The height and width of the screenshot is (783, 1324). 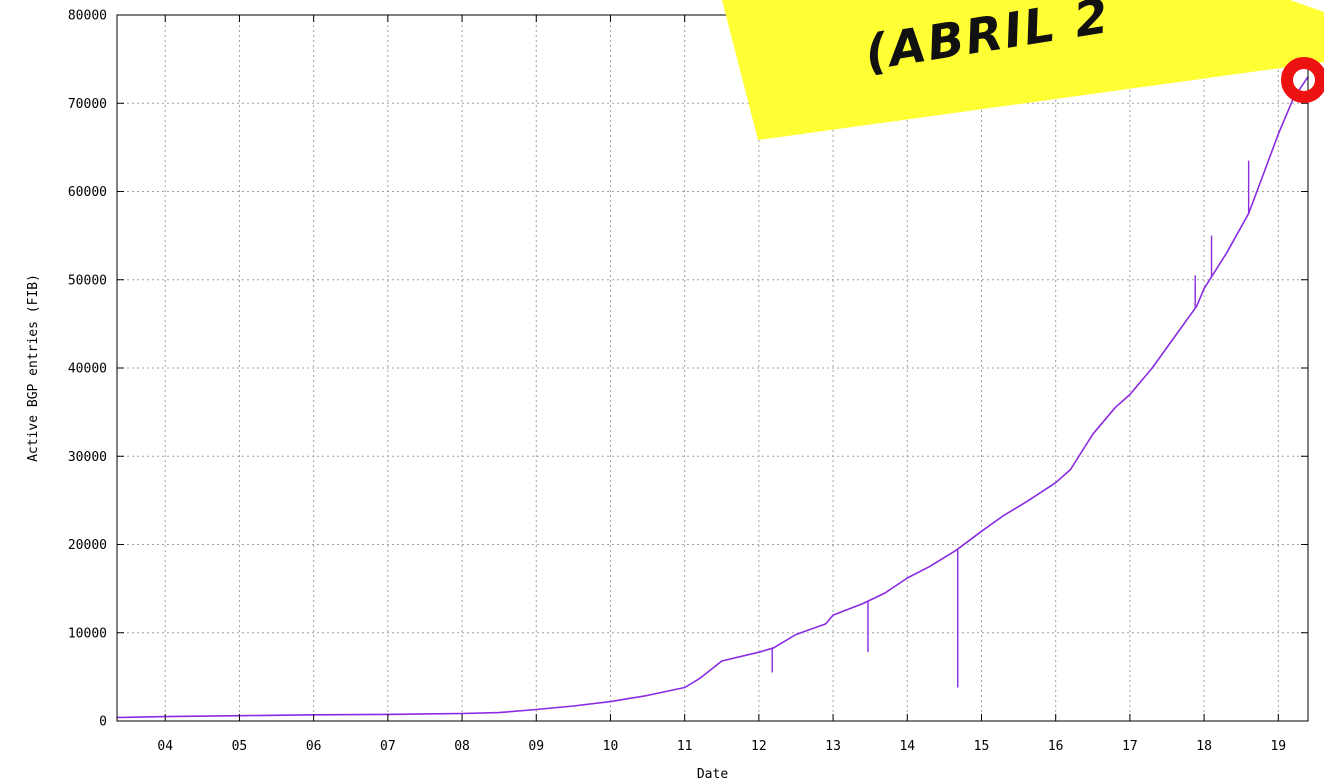 What do you see at coordinates (1204, 746) in the screenshot?
I see `x-tick-label: 18` at bounding box center [1204, 746].